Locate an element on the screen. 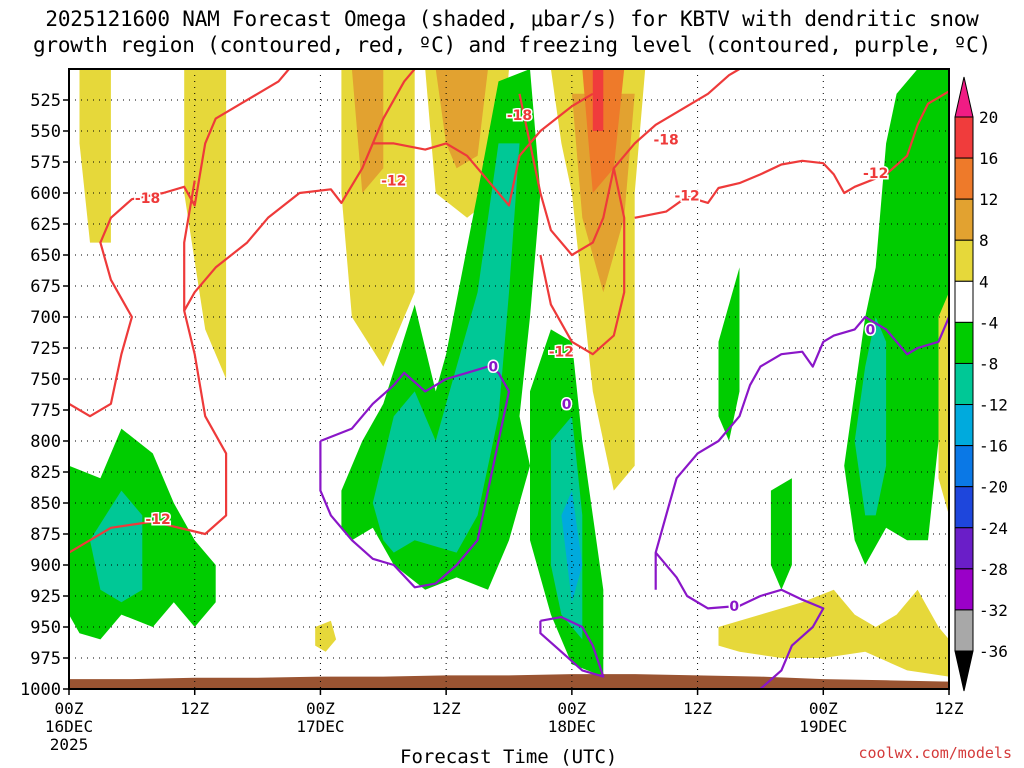 The width and height of the screenshot is (1024, 768). dendritic-snow-label-6: -12 is located at coordinates (875, 174).